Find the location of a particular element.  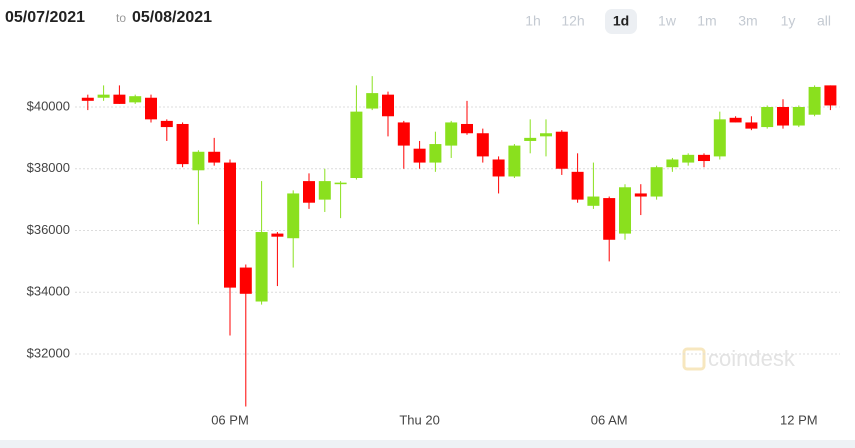

x-tick-label: 06 PM is located at coordinates (230, 419).